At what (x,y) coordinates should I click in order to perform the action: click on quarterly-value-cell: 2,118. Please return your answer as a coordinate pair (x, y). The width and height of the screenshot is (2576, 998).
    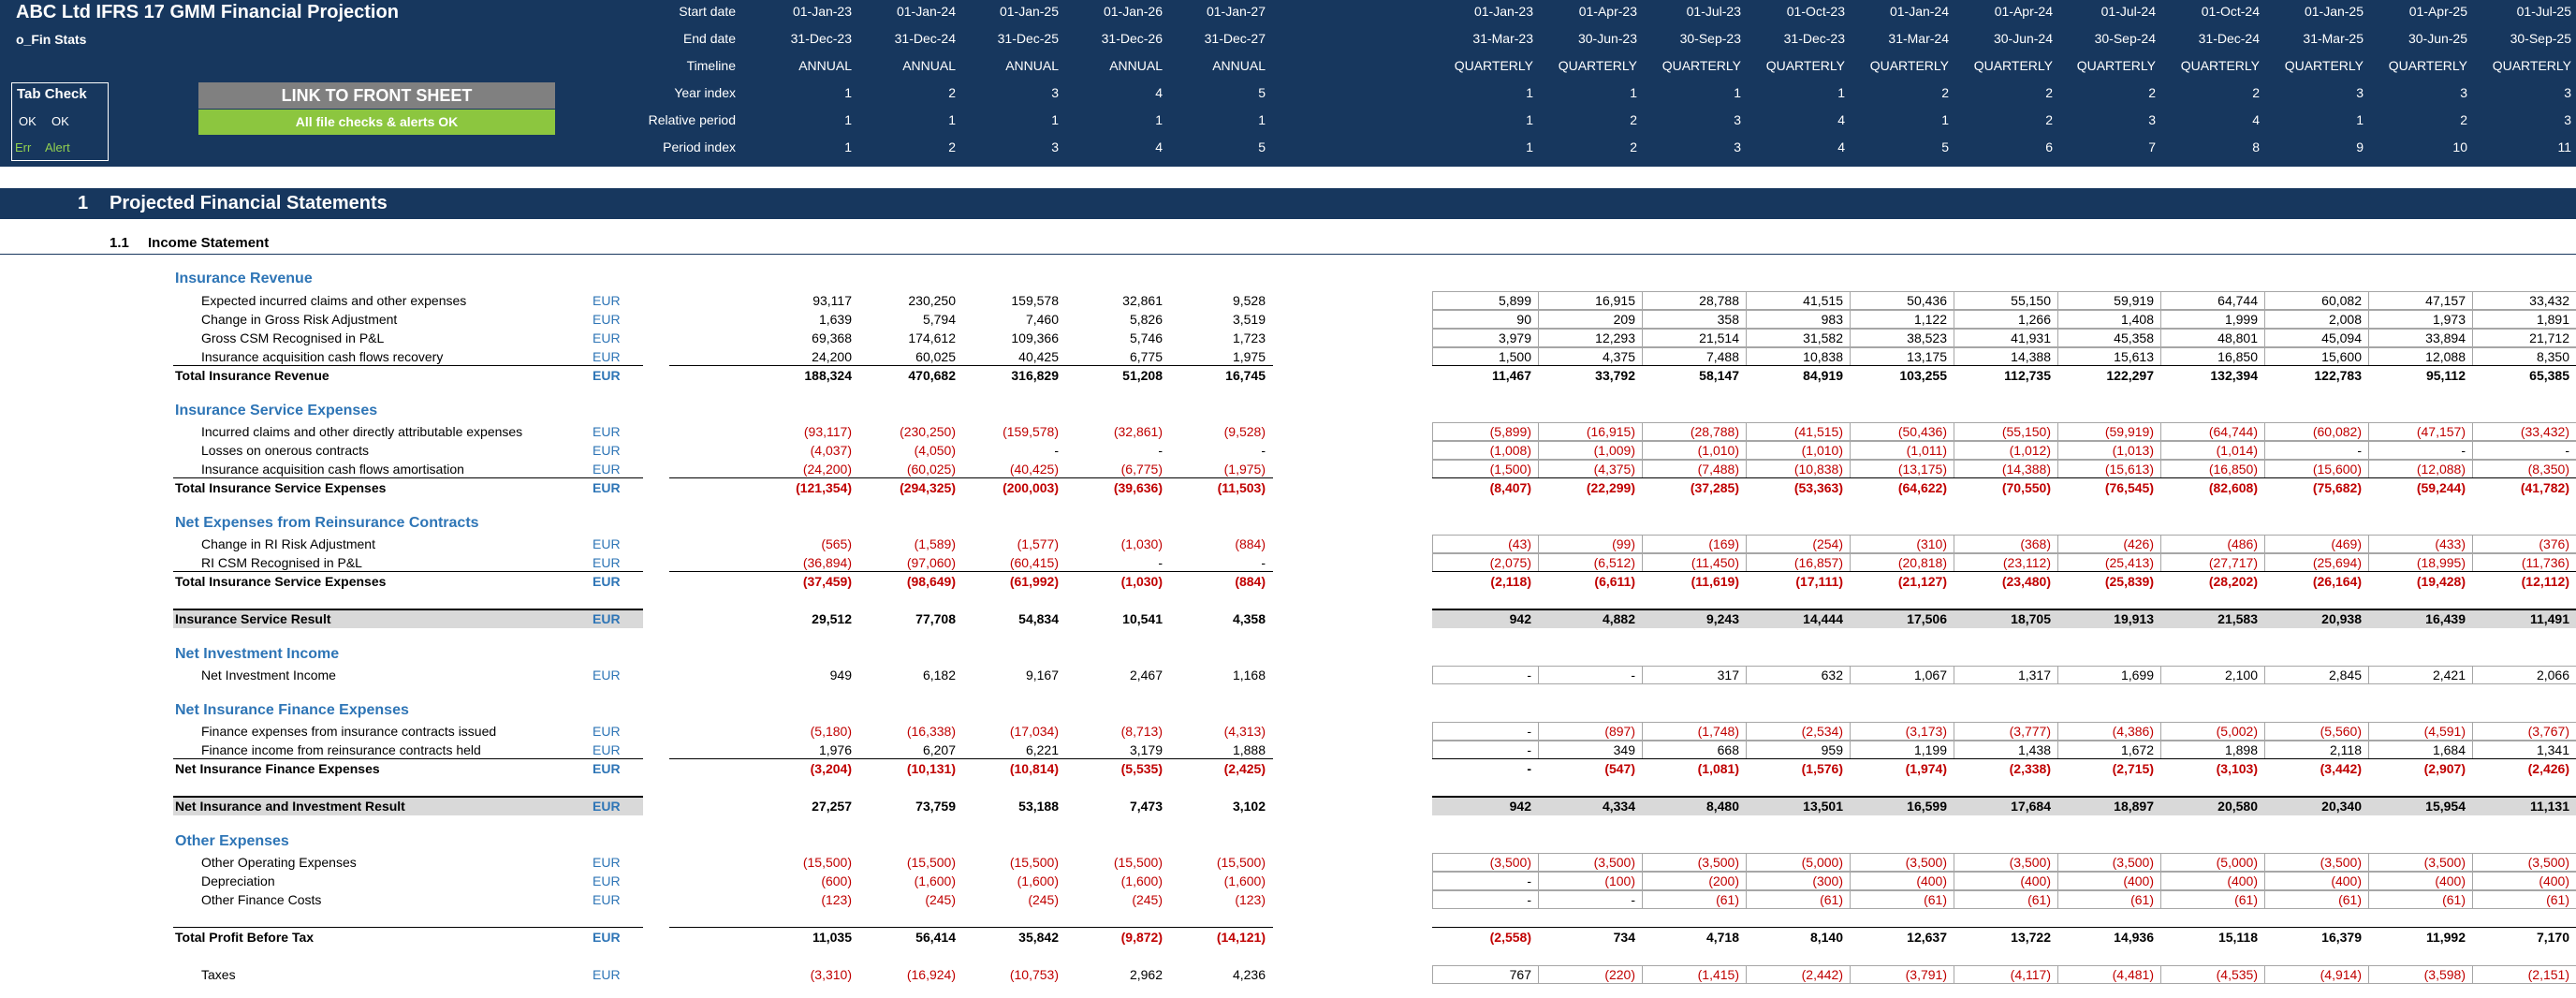
    Looking at the image, I should click on (2346, 750).